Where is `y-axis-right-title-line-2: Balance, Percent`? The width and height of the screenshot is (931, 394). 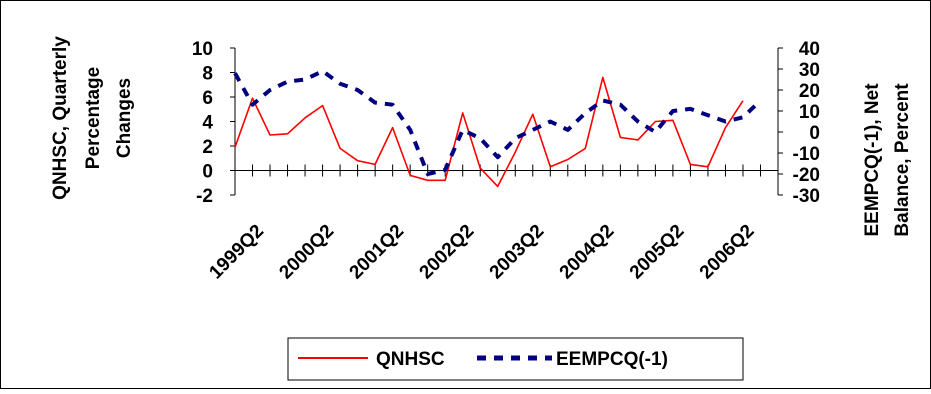 y-axis-right-title-line-2: Balance, Percent is located at coordinates (902, 160).